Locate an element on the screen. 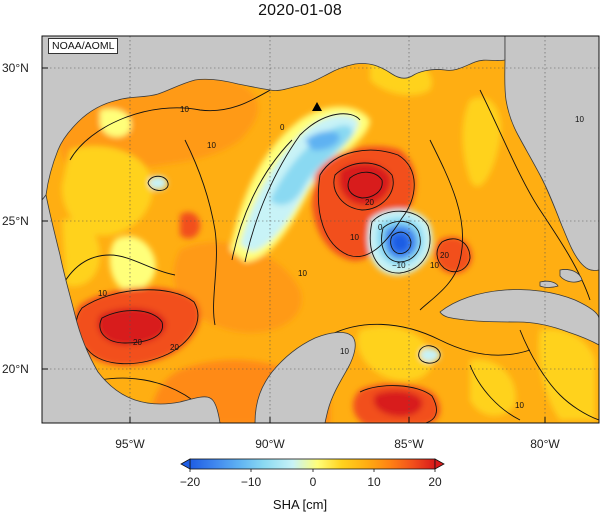 This screenshot has width=600, height=515. contour-label: −10 is located at coordinates (399, 265).